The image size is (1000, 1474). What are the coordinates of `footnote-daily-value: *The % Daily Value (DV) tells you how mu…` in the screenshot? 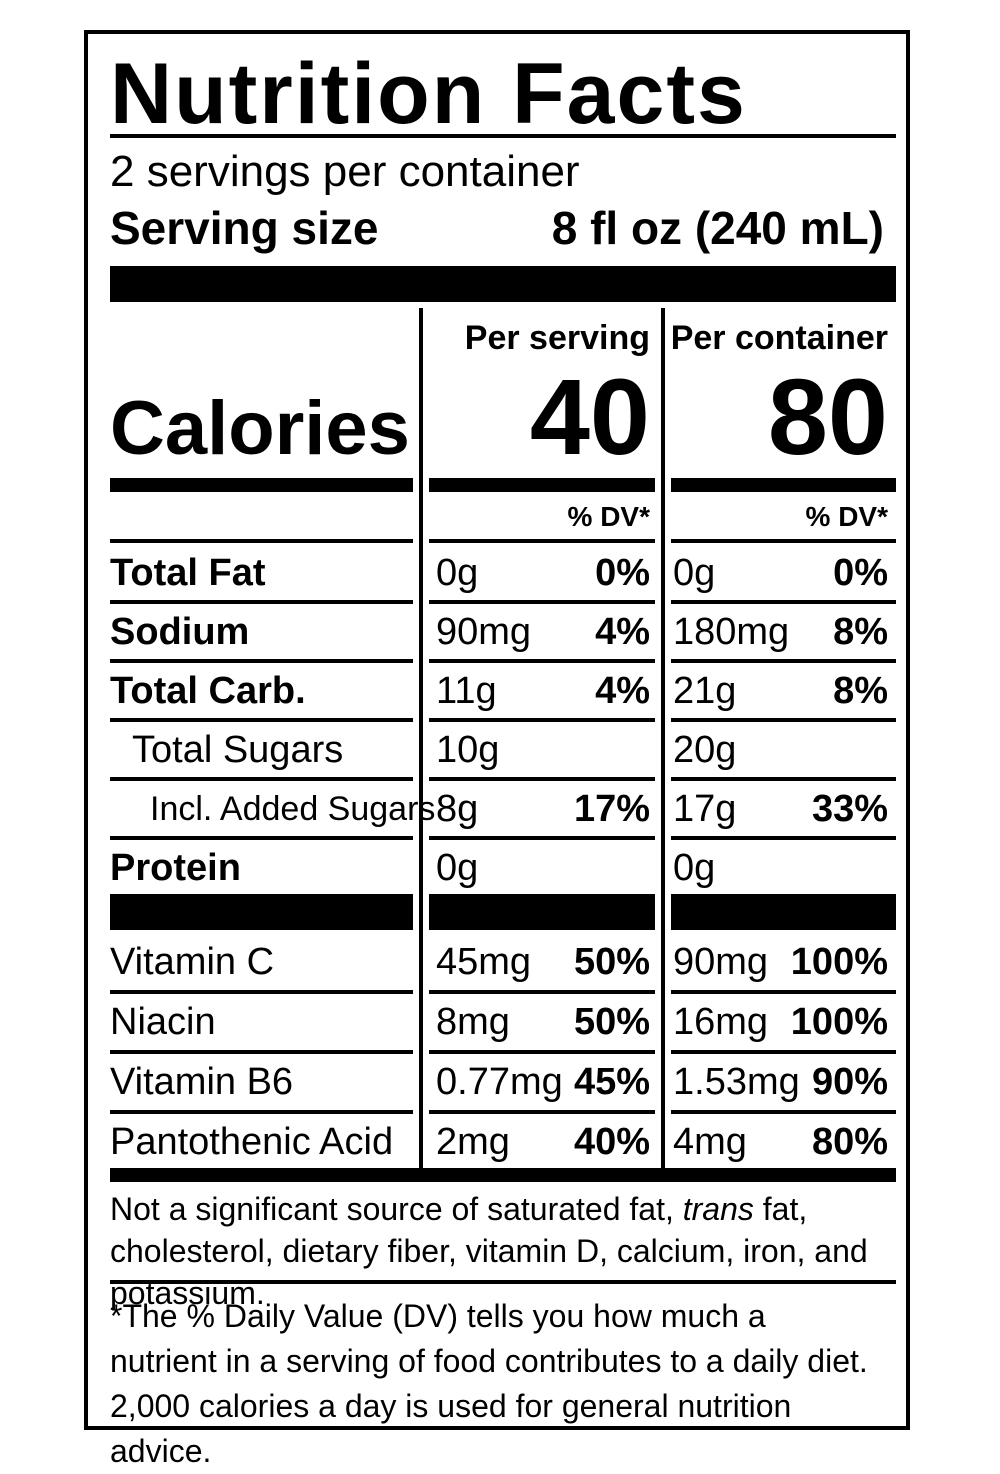 It's located at (489, 1383).